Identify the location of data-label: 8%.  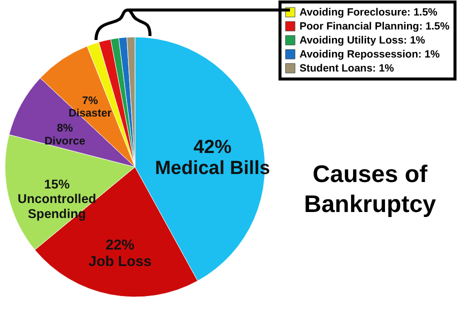
(65, 128).